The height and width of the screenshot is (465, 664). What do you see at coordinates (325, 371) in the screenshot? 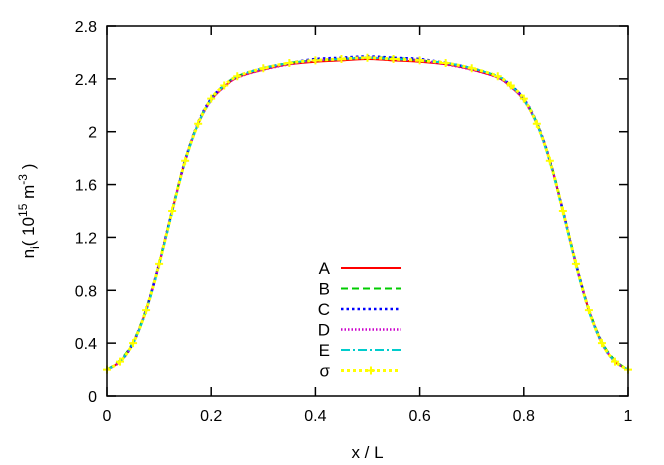
I see `legend-label: σ` at bounding box center [325, 371].